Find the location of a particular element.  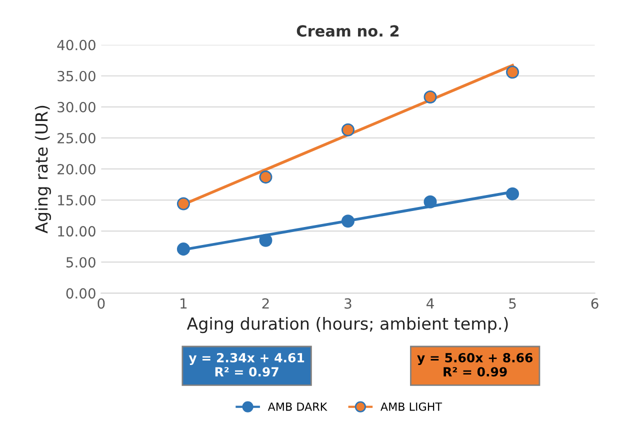

legend-label: AMB DARK is located at coordinates (298, 406).